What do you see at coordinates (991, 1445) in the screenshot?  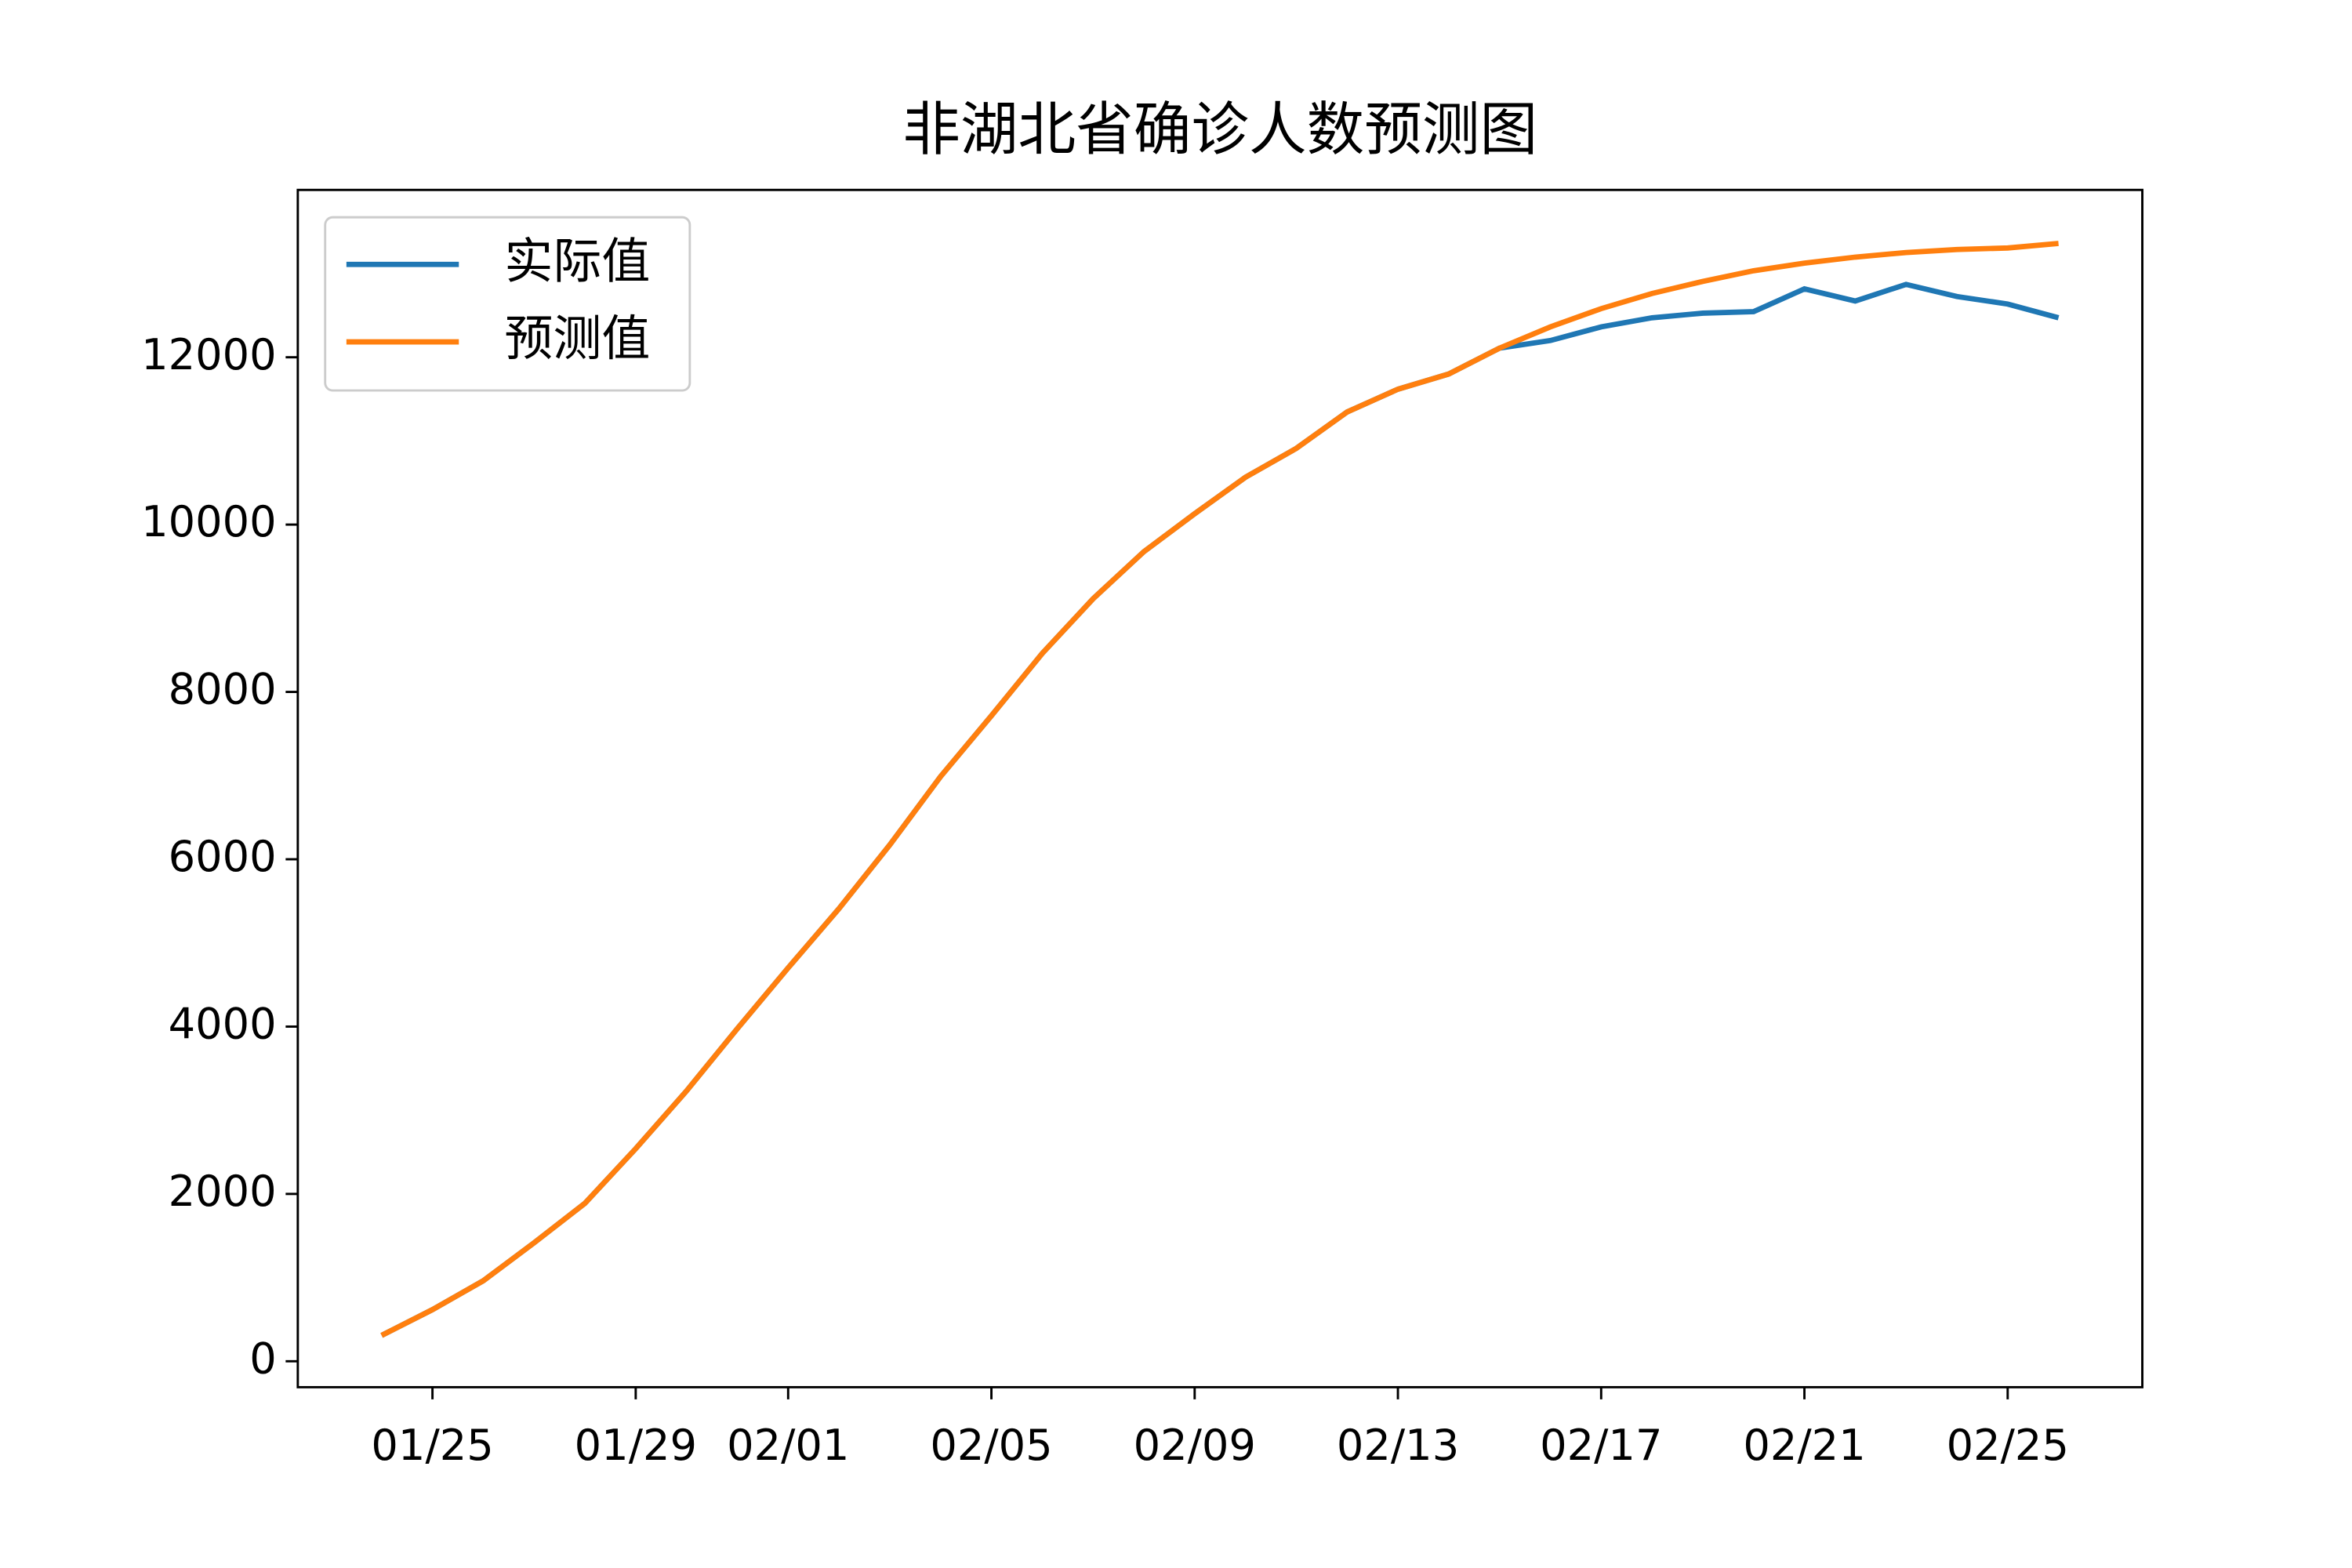 I see `x-tick-label: 02/05` at bounding box center [991, 1445].